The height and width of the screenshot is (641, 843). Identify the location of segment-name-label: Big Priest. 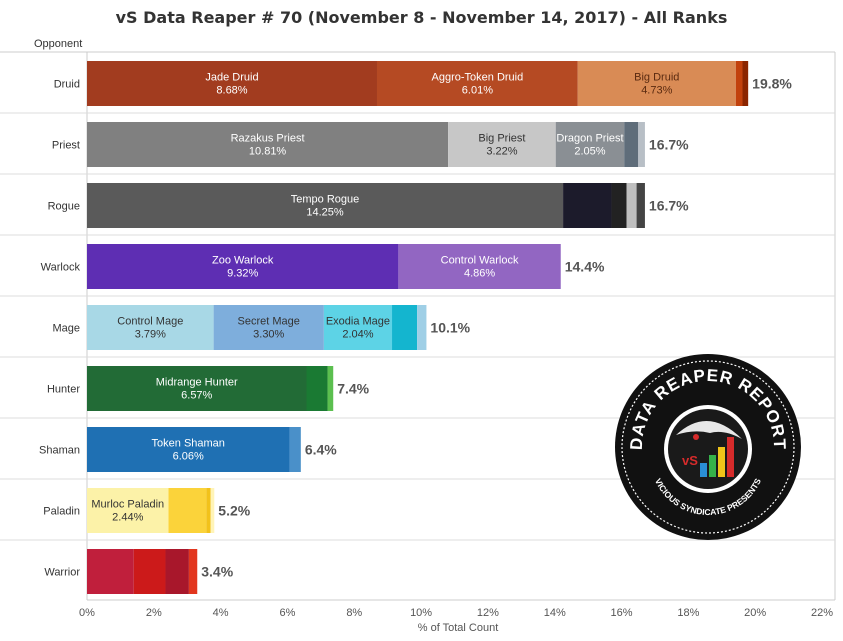
(501, 139).